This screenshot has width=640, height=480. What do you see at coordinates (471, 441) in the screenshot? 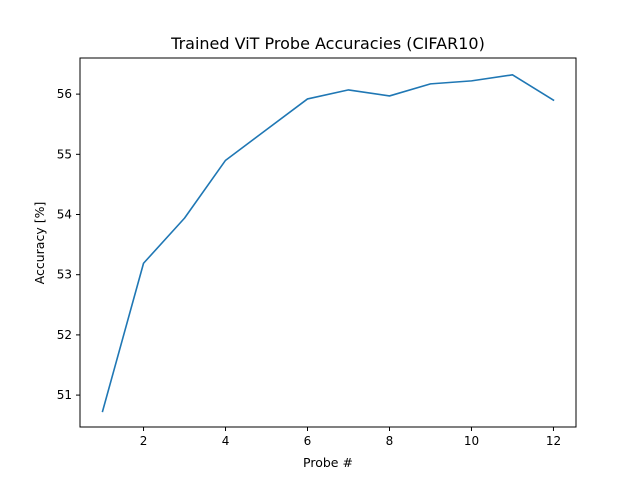
I see `x-tick-label: 10` at bounding box center [471, 441].